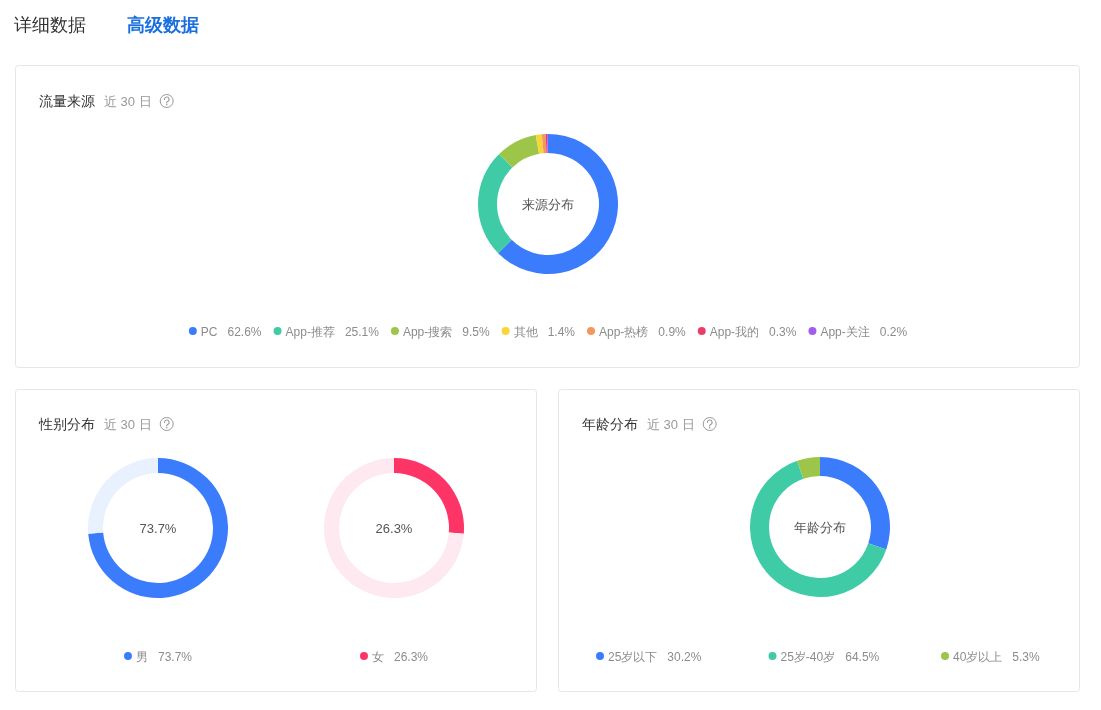 This screenshot has height=710, width=1101. I want to click on value-label: 1.4%, so click(561, 331).